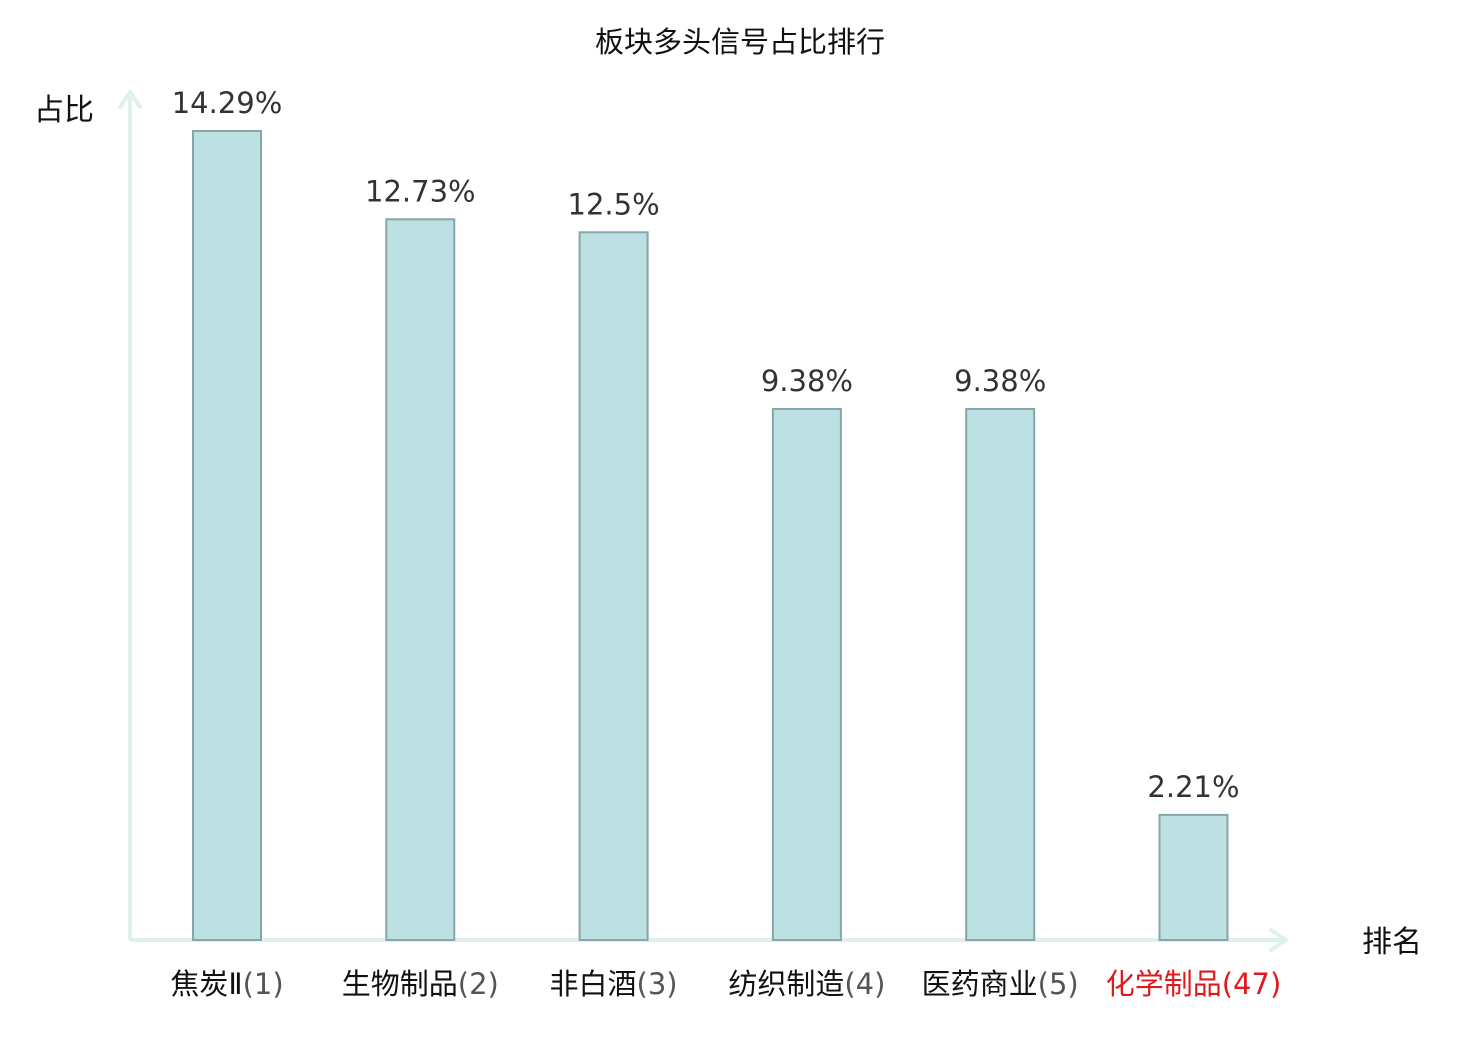 This screenshot has width=1480, height=1040. What do you see at coordinates (786, 984) in the screenshot?
I see `category-name: 纺织制造` at bounding box center [786, 984].